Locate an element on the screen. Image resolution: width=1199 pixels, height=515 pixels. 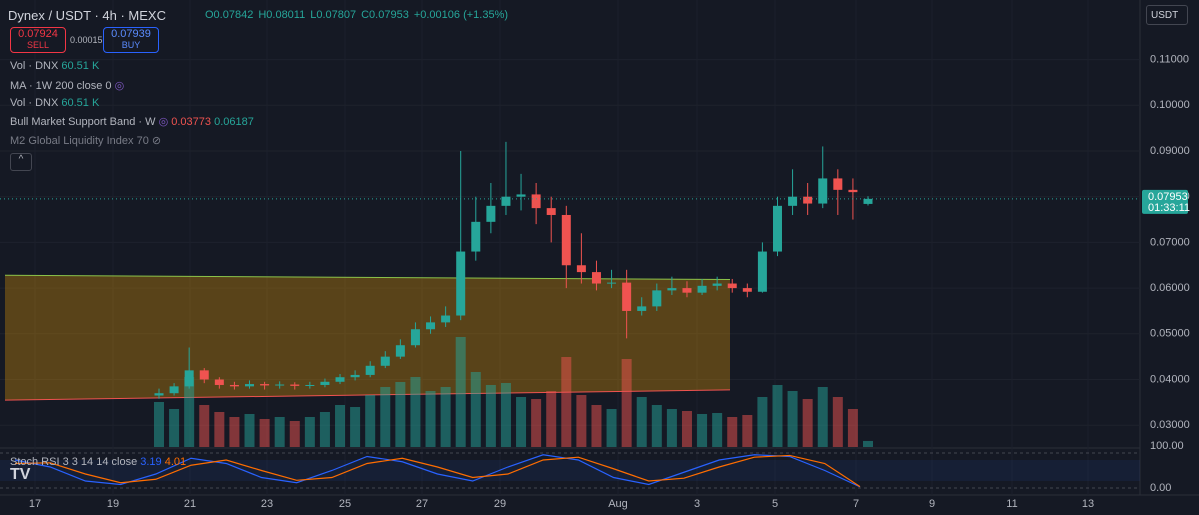
price-tag-value: 0.07953 is located at coordinates (1168, 197).